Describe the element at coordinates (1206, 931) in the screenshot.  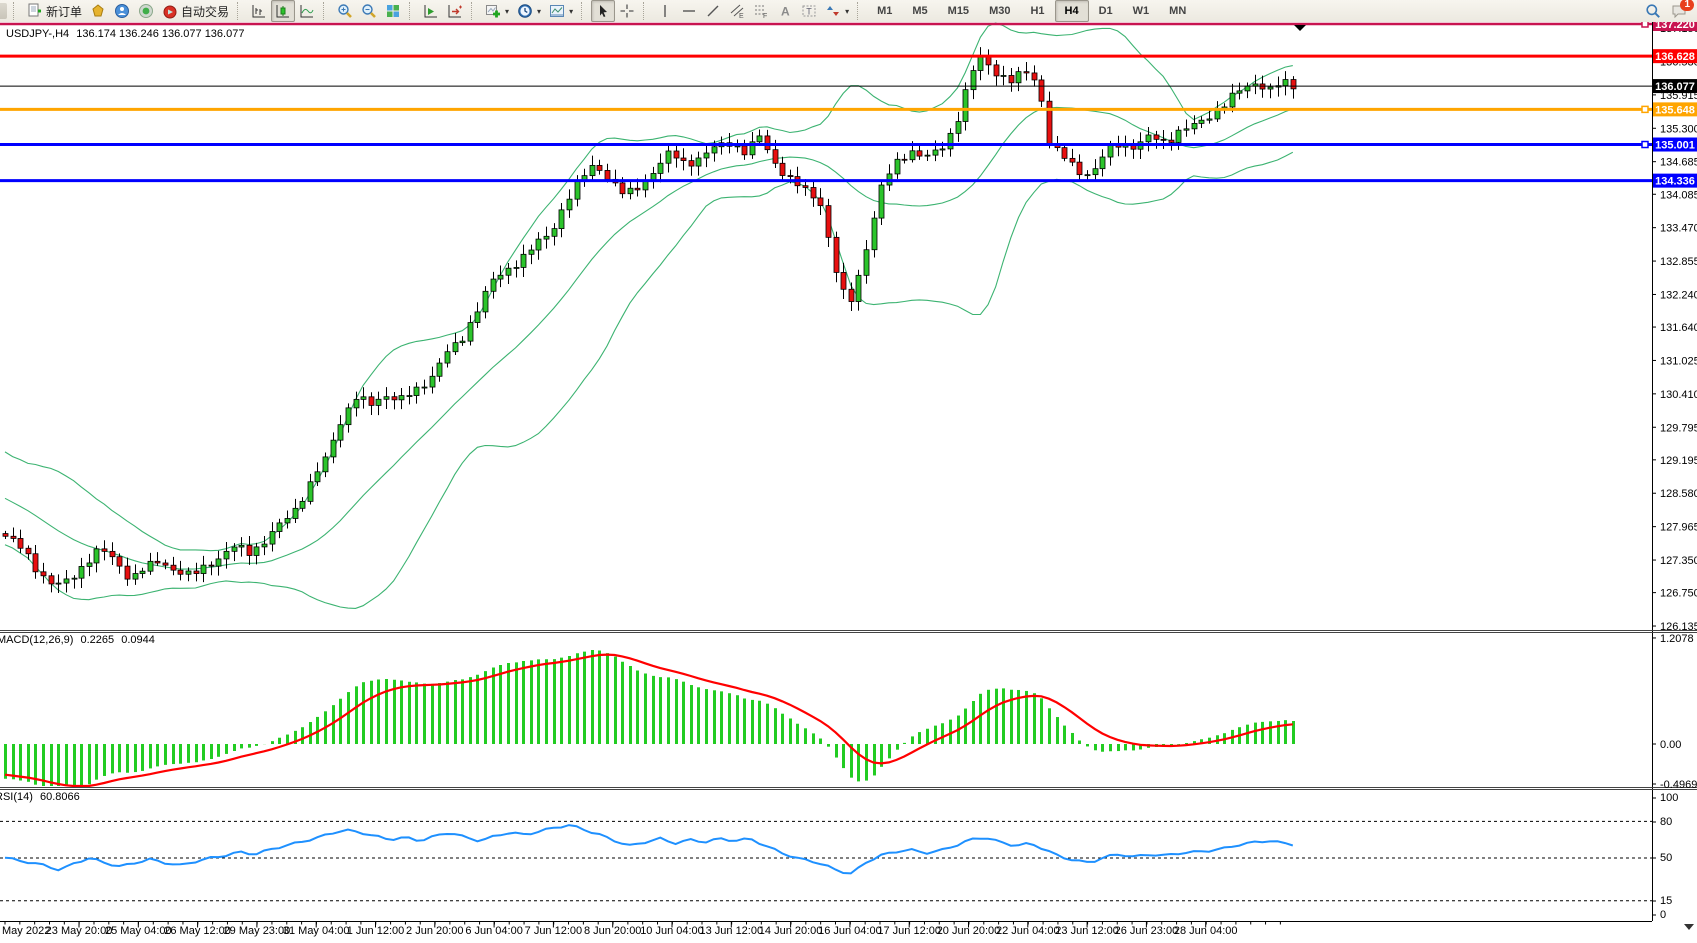
I see `time-axis-label: 28 Jun 04:00` at that location.